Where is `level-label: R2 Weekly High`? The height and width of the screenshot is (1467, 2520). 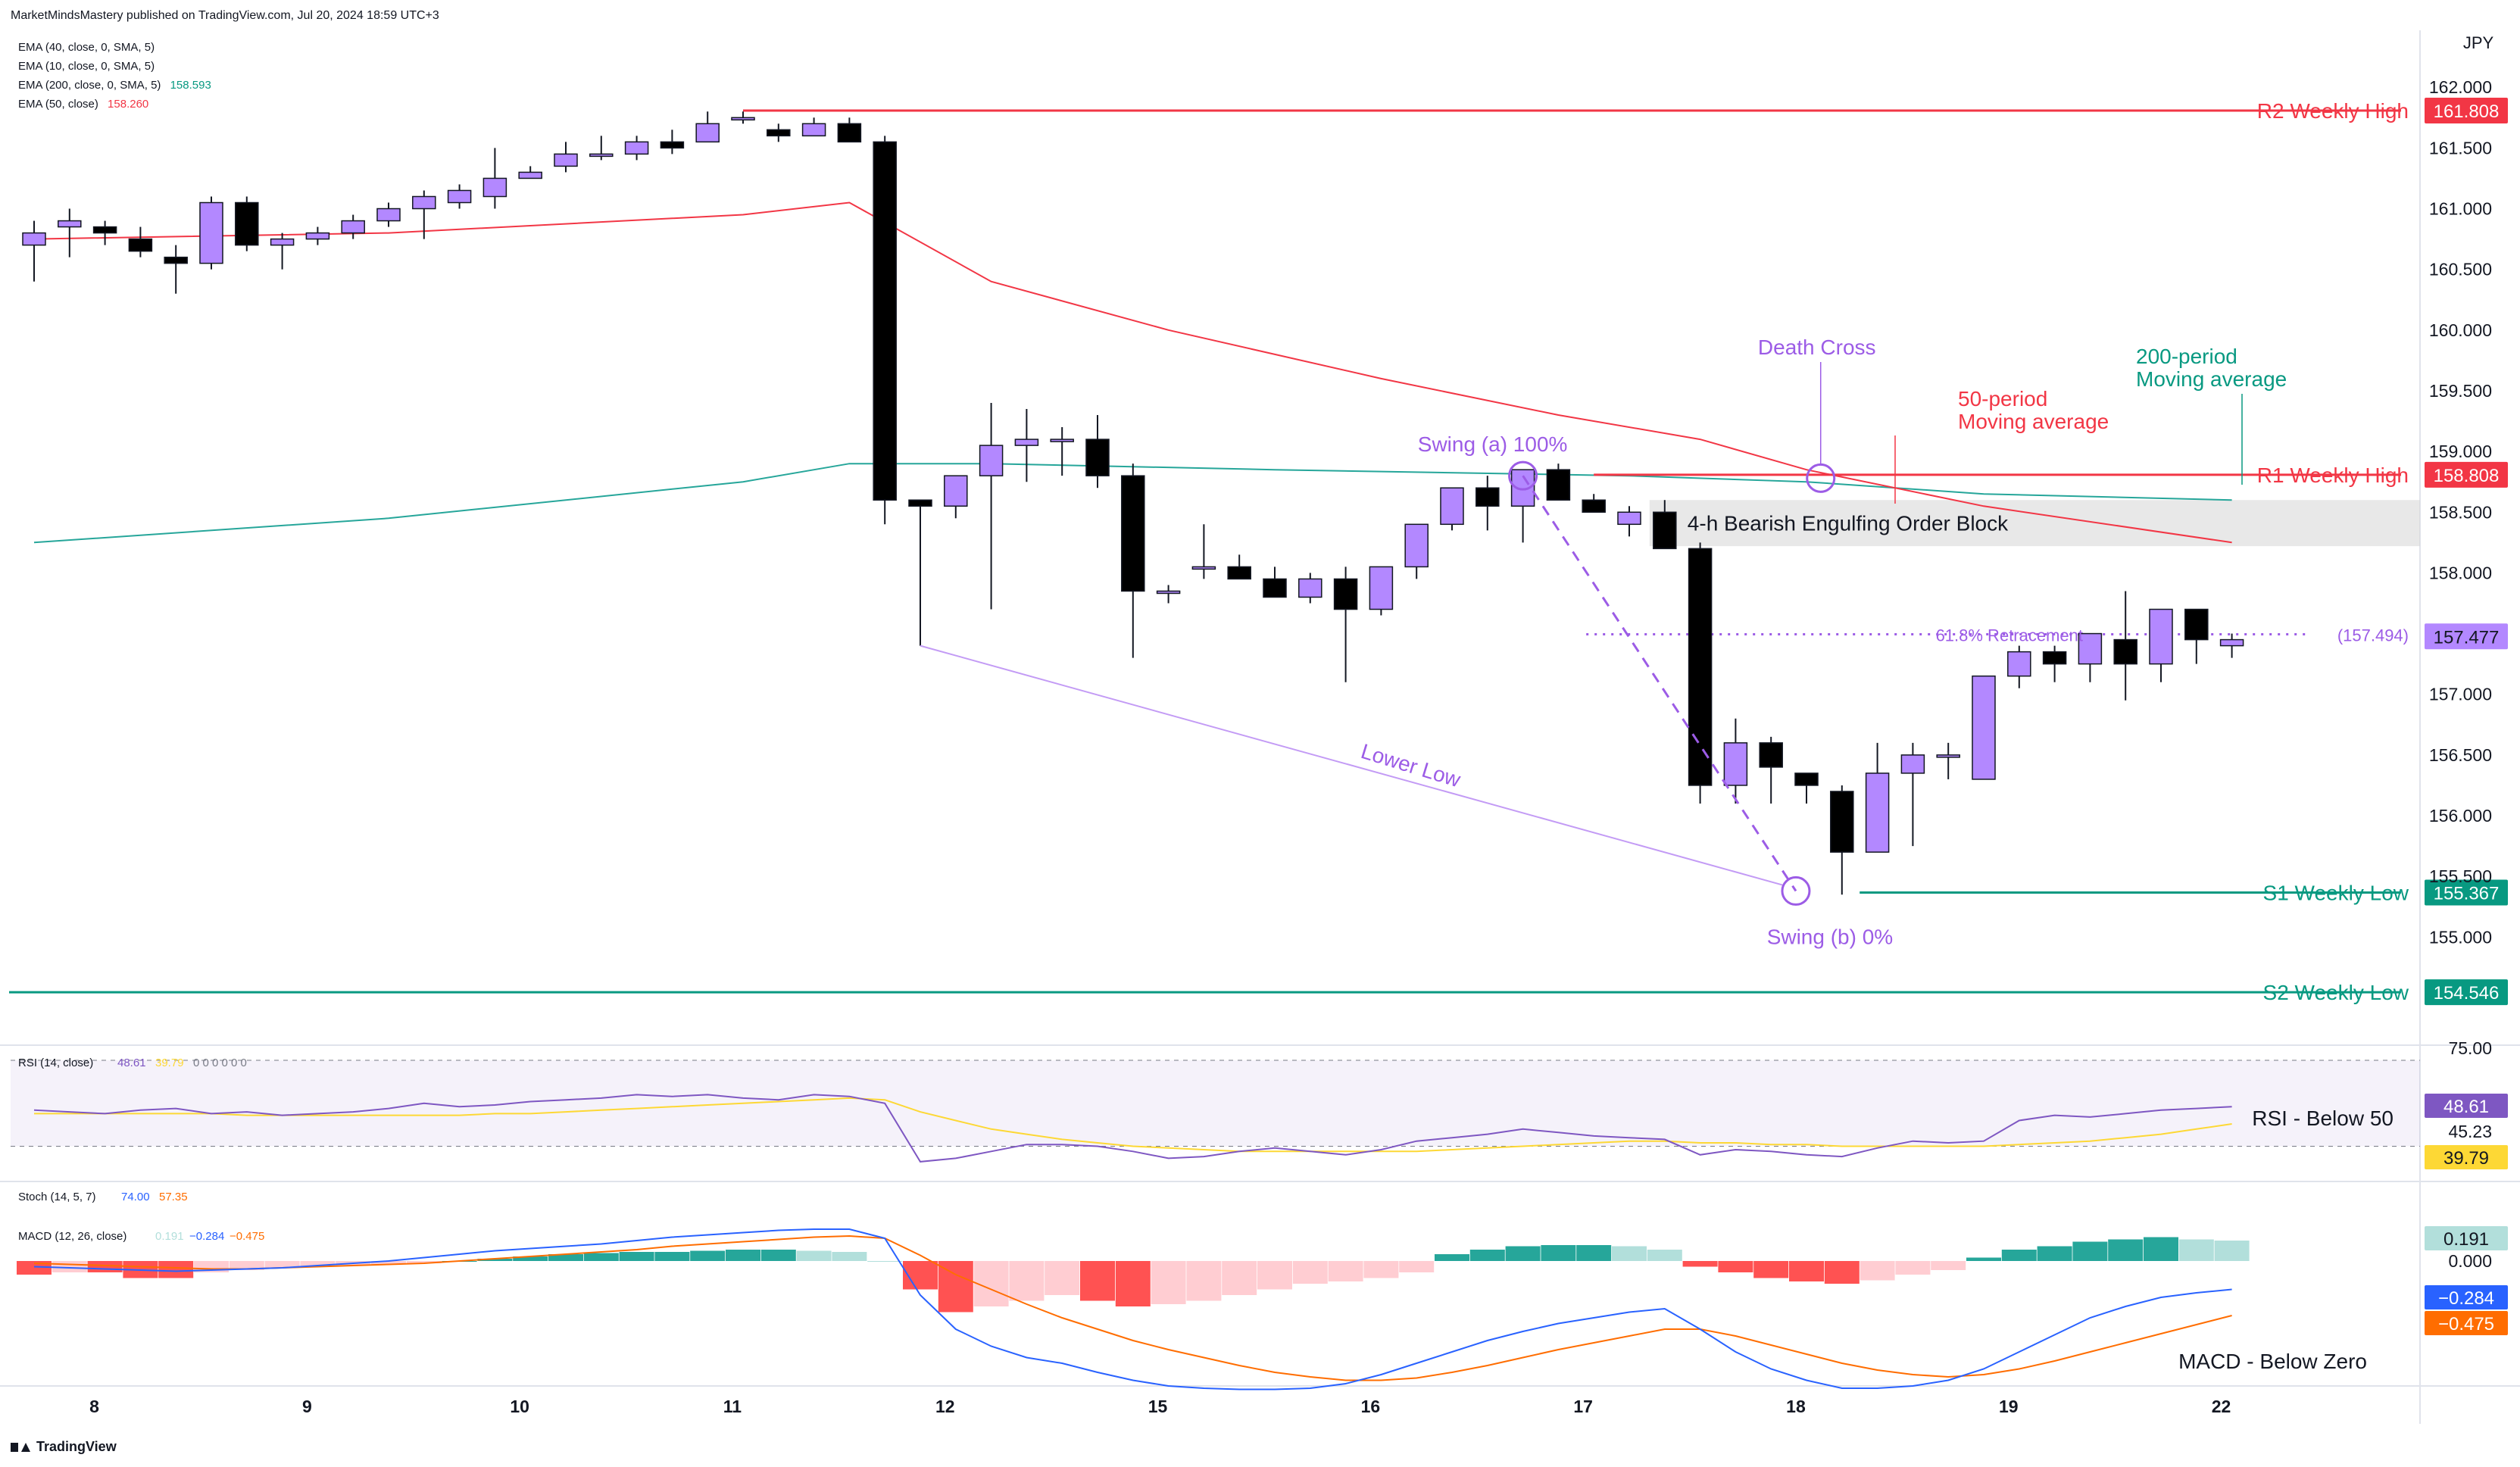
level-label: R2 Weekly High is located at coordinates (2333, 111).